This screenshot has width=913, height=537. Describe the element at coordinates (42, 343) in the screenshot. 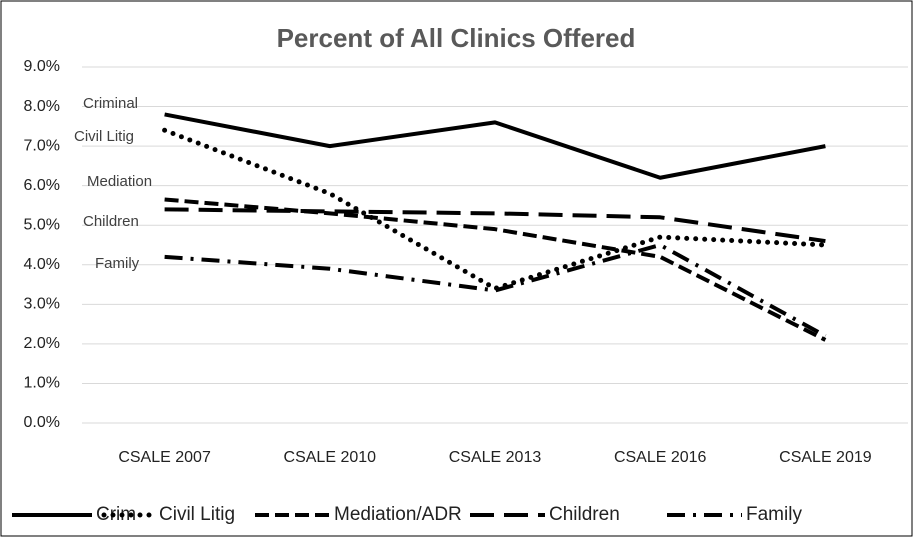

I see `y-tick-label: 2.0%` at that location.